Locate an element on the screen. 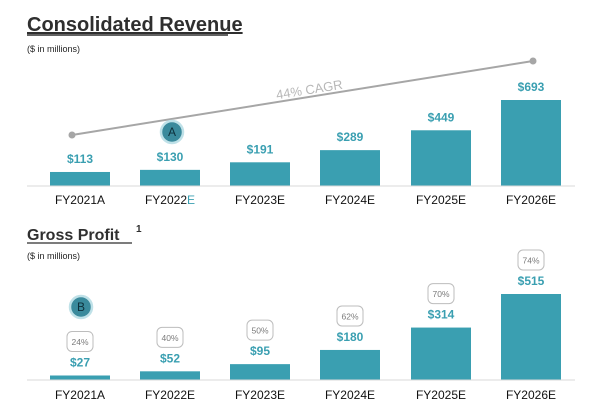  value-label: $693 is located at coordinates (531, 87).